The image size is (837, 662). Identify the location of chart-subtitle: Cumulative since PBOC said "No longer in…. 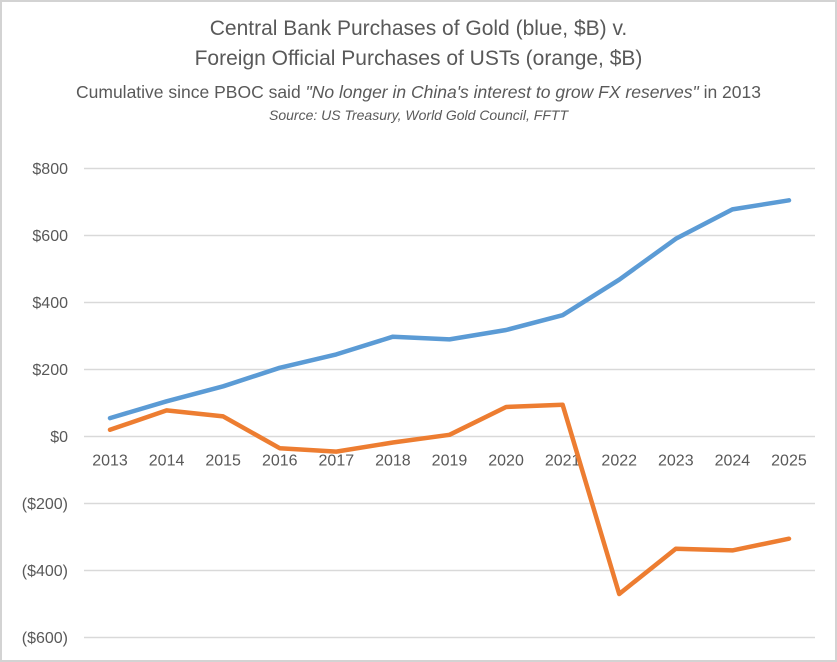
(419, 92).